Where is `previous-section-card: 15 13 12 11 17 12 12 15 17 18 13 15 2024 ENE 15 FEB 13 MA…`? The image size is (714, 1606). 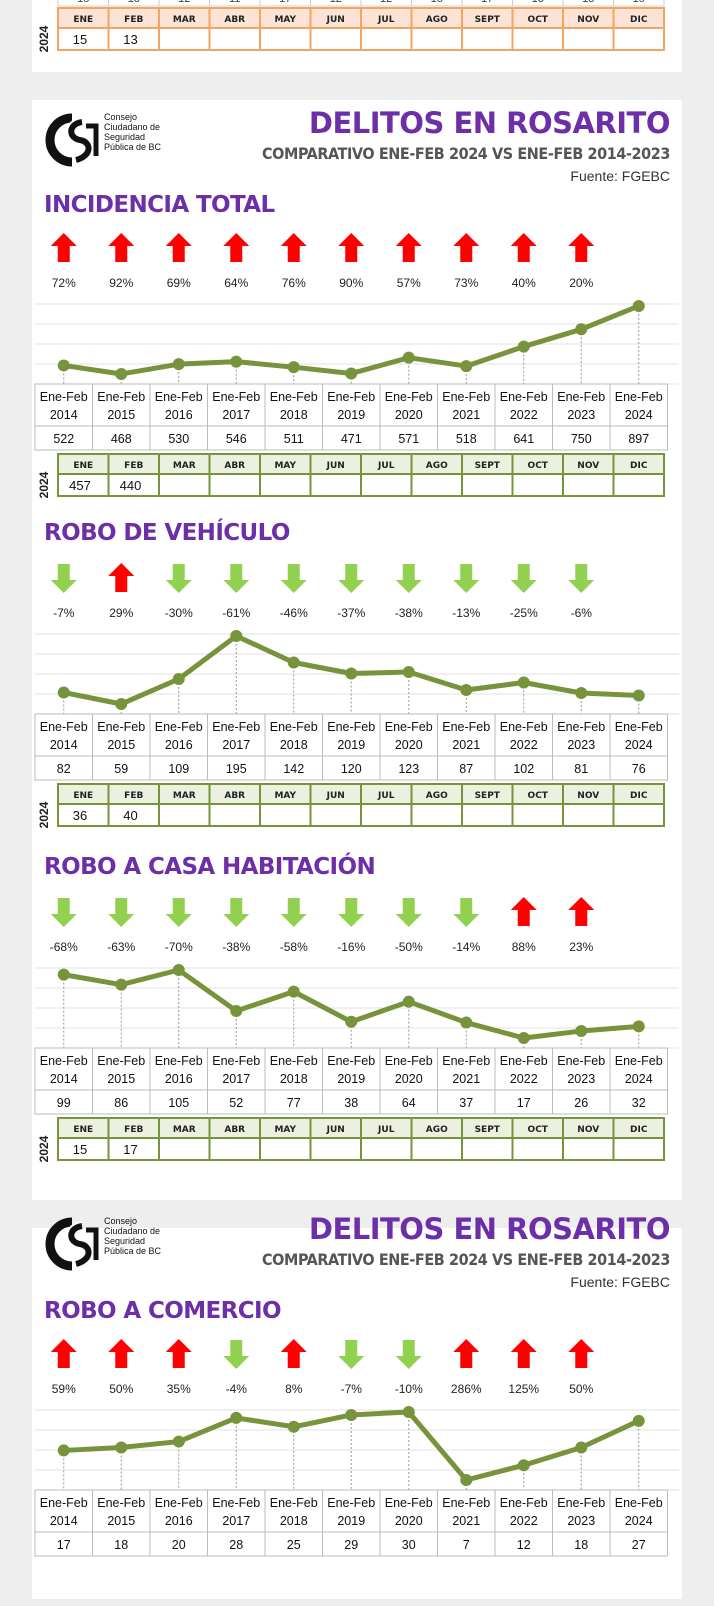
previous-section-card: 15 13 12 11 17 12 12 15 17 18 13 15 2024 ENE 15 FEB 13 MA… is located at coordinates (357, 36).